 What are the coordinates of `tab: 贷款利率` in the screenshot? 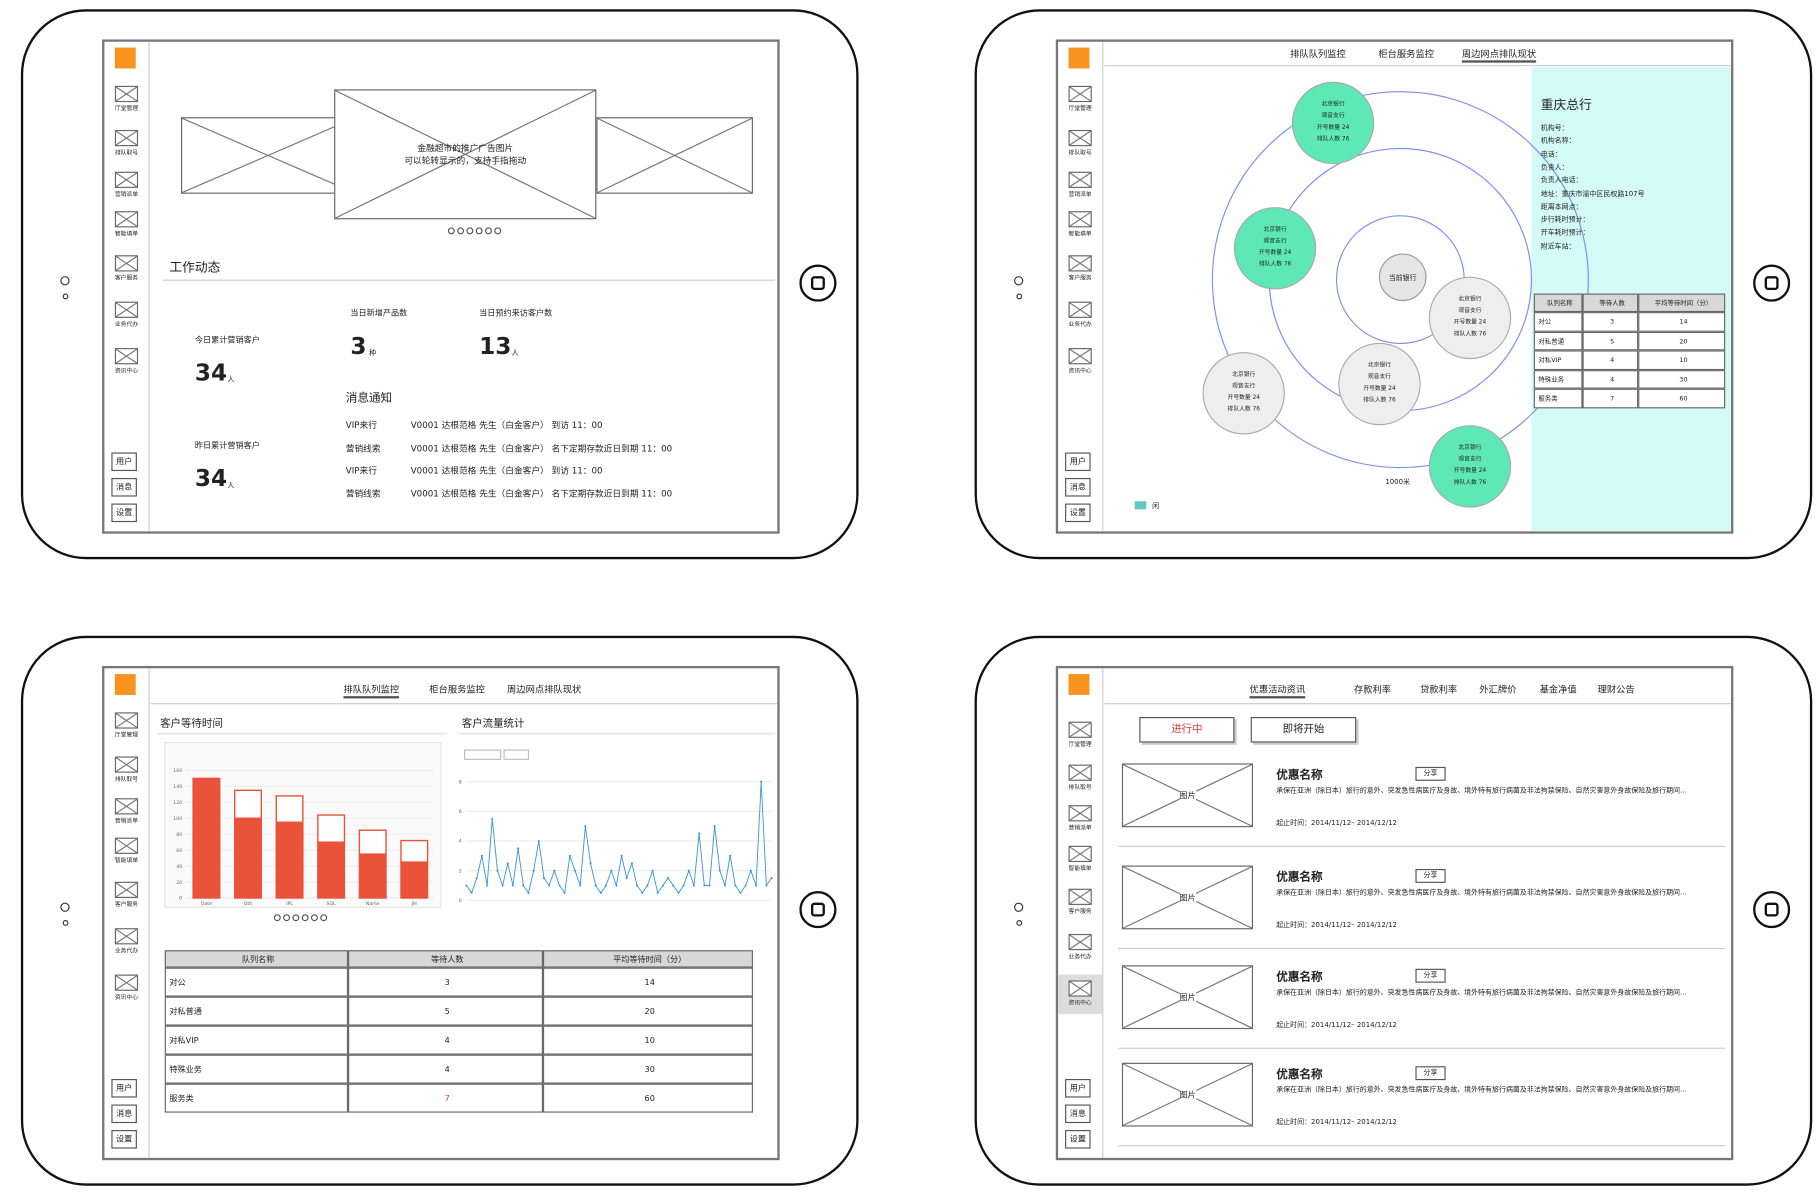 It's located at (1439, 689).